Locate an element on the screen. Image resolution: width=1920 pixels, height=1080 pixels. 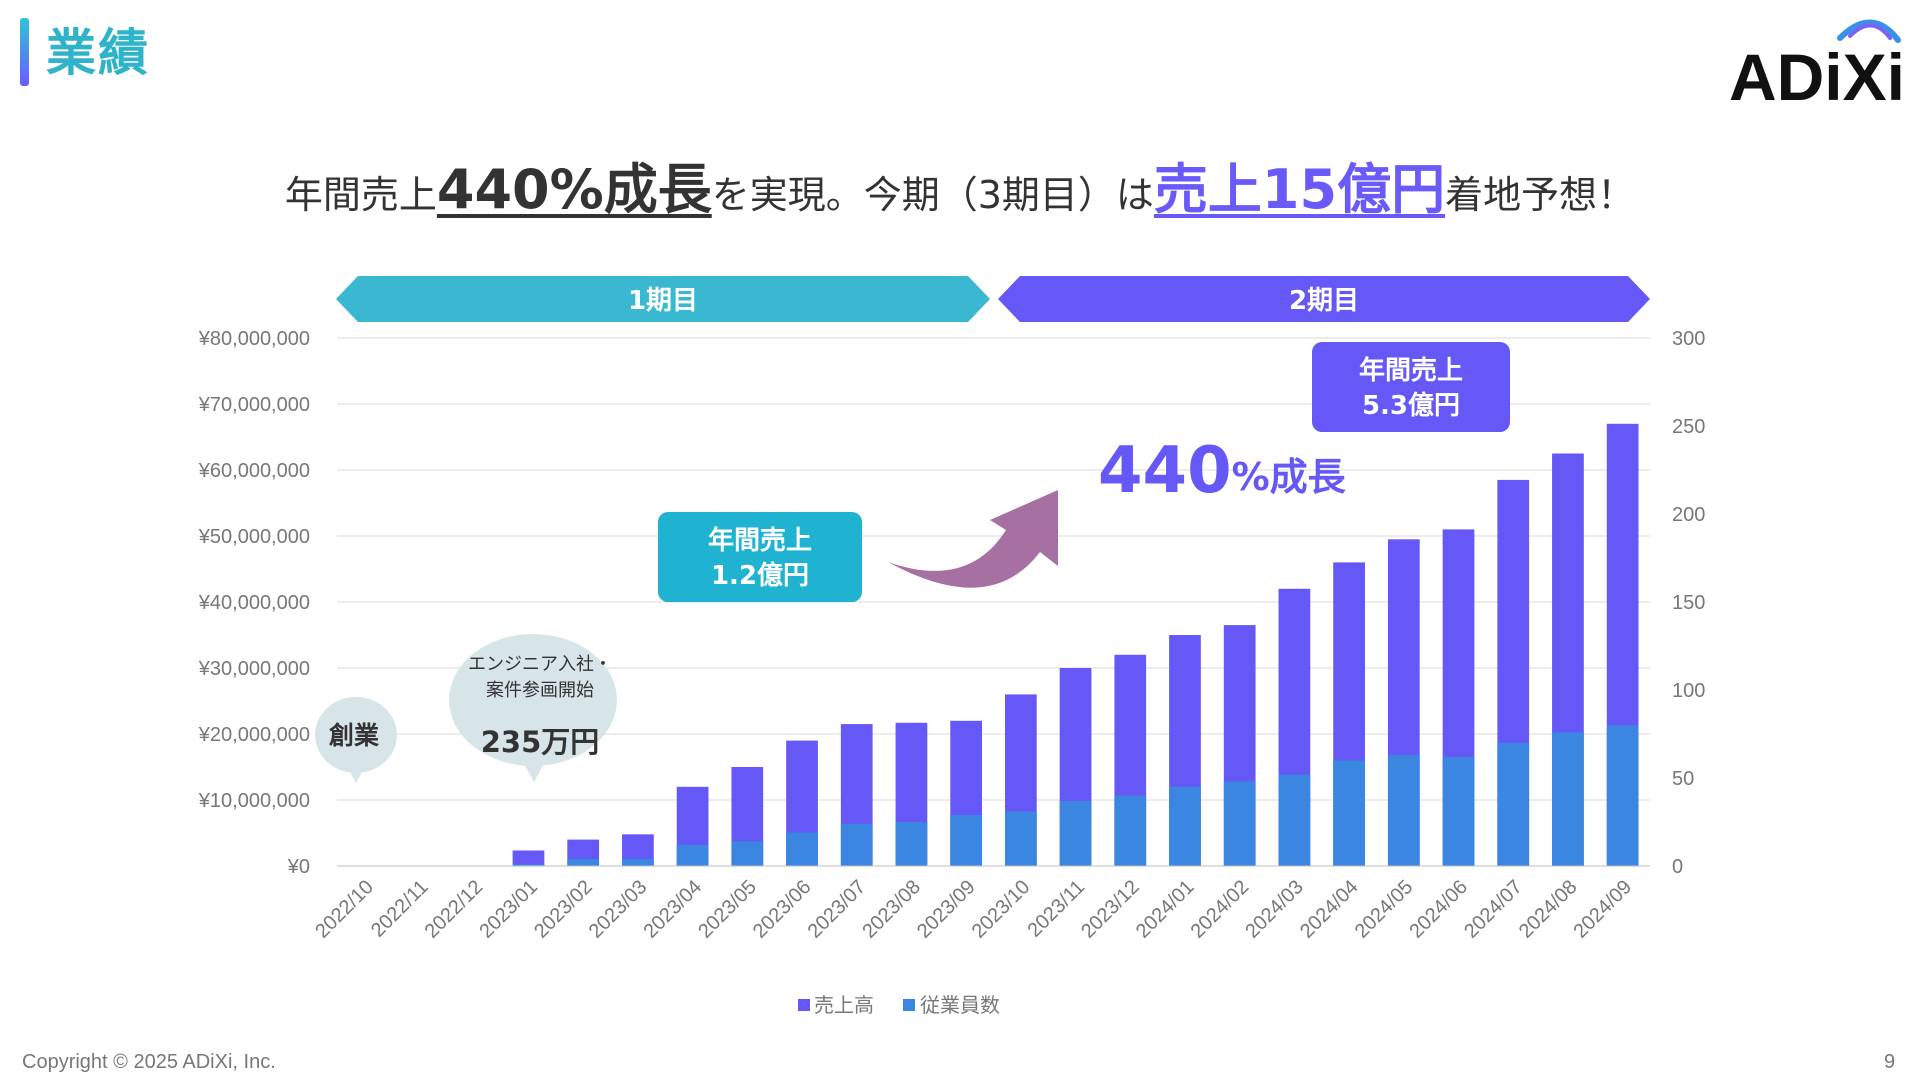
bar-sales is located at coordinates (528, 858).